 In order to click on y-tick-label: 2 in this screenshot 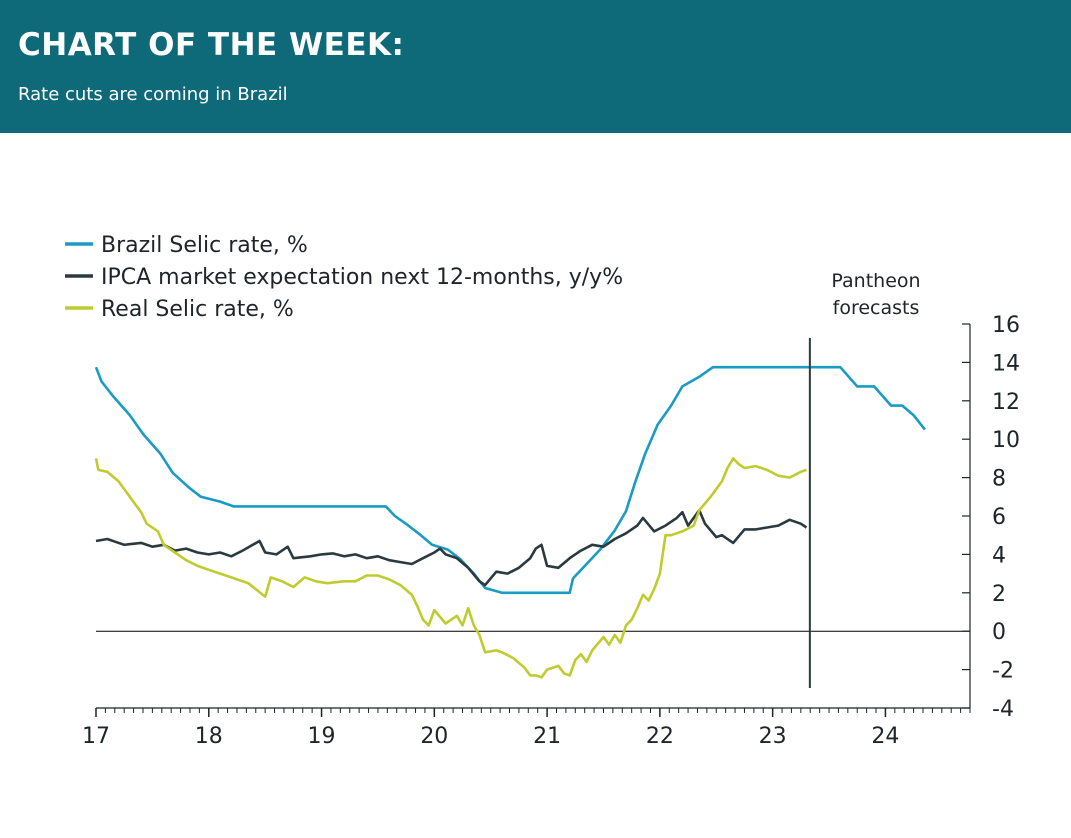, I will do `click(999, 594)`.